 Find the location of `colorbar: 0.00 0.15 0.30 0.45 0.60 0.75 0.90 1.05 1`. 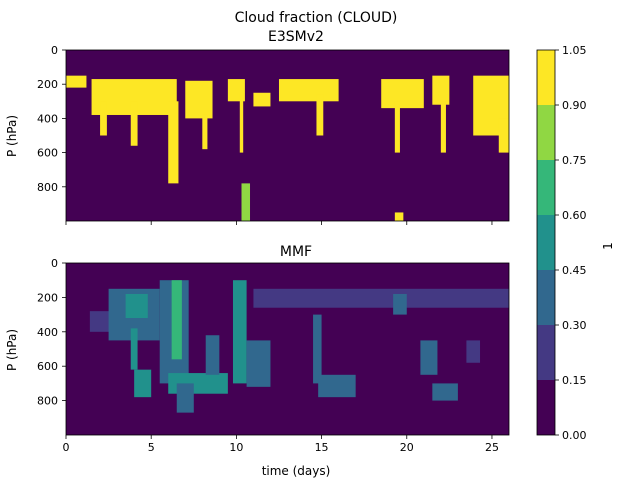

colorbar: 0.00 0.15 0.30 0.45 0.60 0.75 0.90 1.05 1 is located at coordinates (576, 243).